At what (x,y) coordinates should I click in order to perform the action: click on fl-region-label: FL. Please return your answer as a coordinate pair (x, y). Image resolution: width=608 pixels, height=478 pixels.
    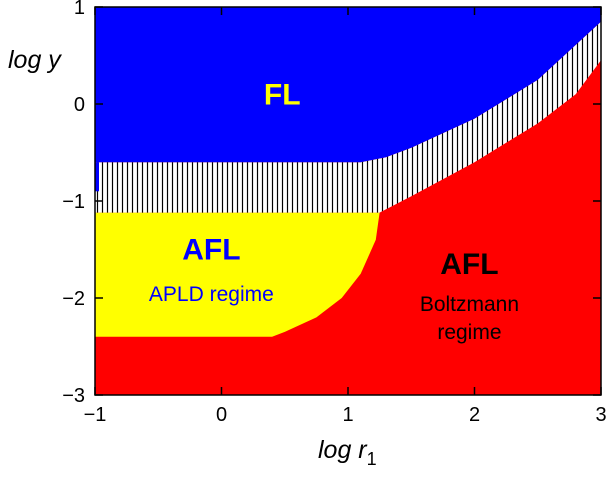
    Looking at the image, I should click on (282, 94).